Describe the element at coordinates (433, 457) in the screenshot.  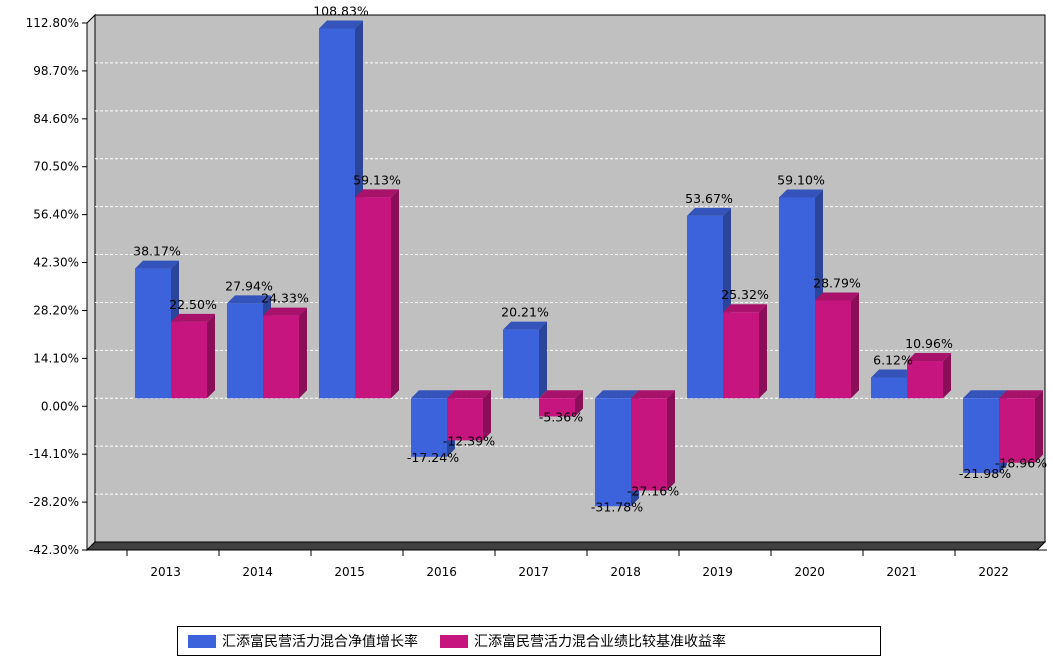
I see `data-label: -17.24%` at that location.